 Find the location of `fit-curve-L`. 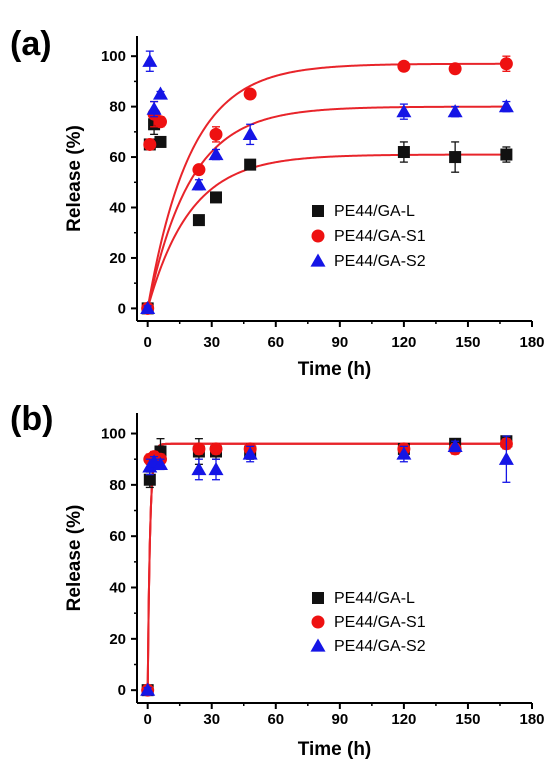

fit-curve-L is located at coordinates (326, 231).